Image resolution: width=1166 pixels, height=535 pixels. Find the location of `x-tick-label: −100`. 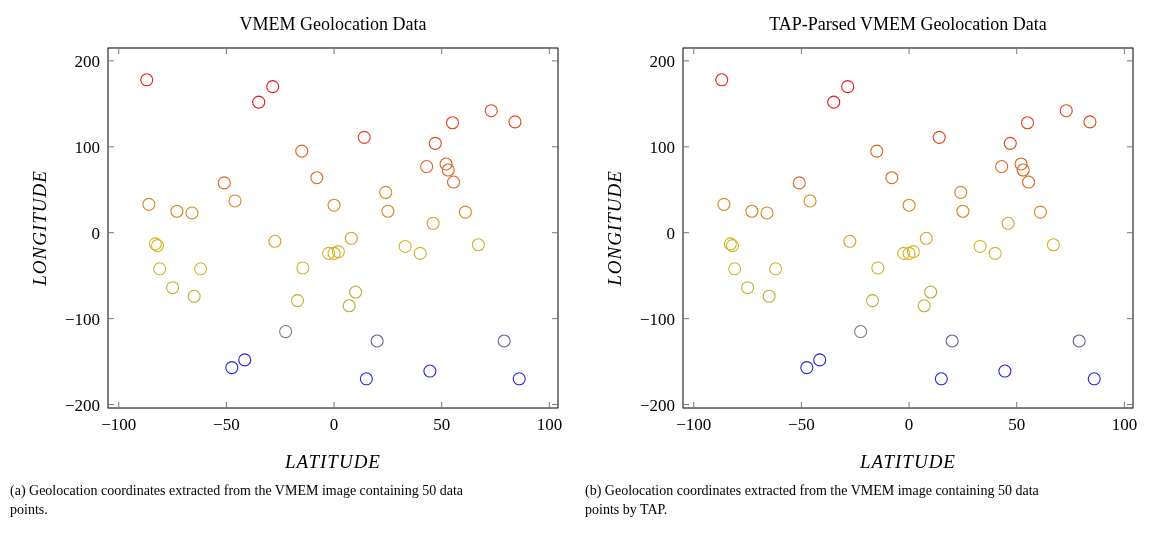

x-tick-label: −100 is located at coordinates (119, 424).